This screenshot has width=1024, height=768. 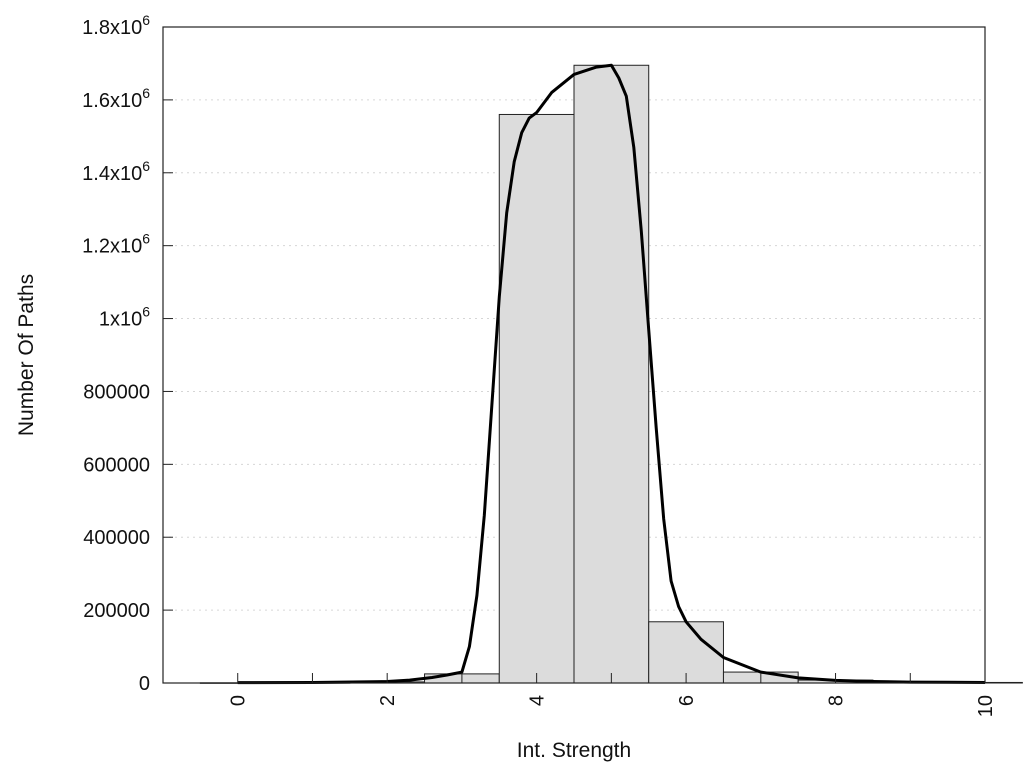 What do you see at coordinates (612, 695) in the screenshot?
I see `x-axis-ticks: 0 2 4 6 8 10` at bounding box center [612, 695].